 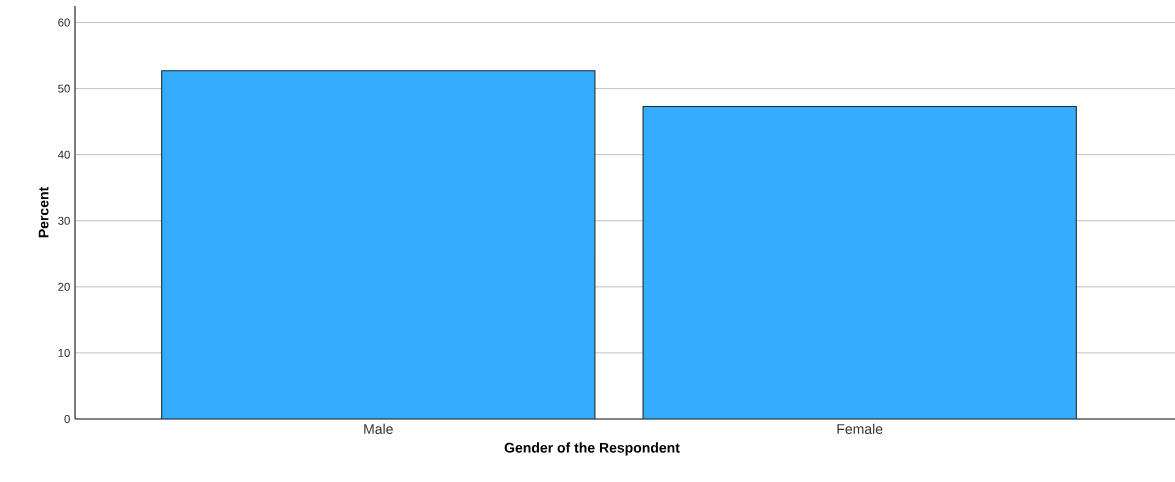 I want to click on y-tick-label: 50, so click(x=64, y=88).